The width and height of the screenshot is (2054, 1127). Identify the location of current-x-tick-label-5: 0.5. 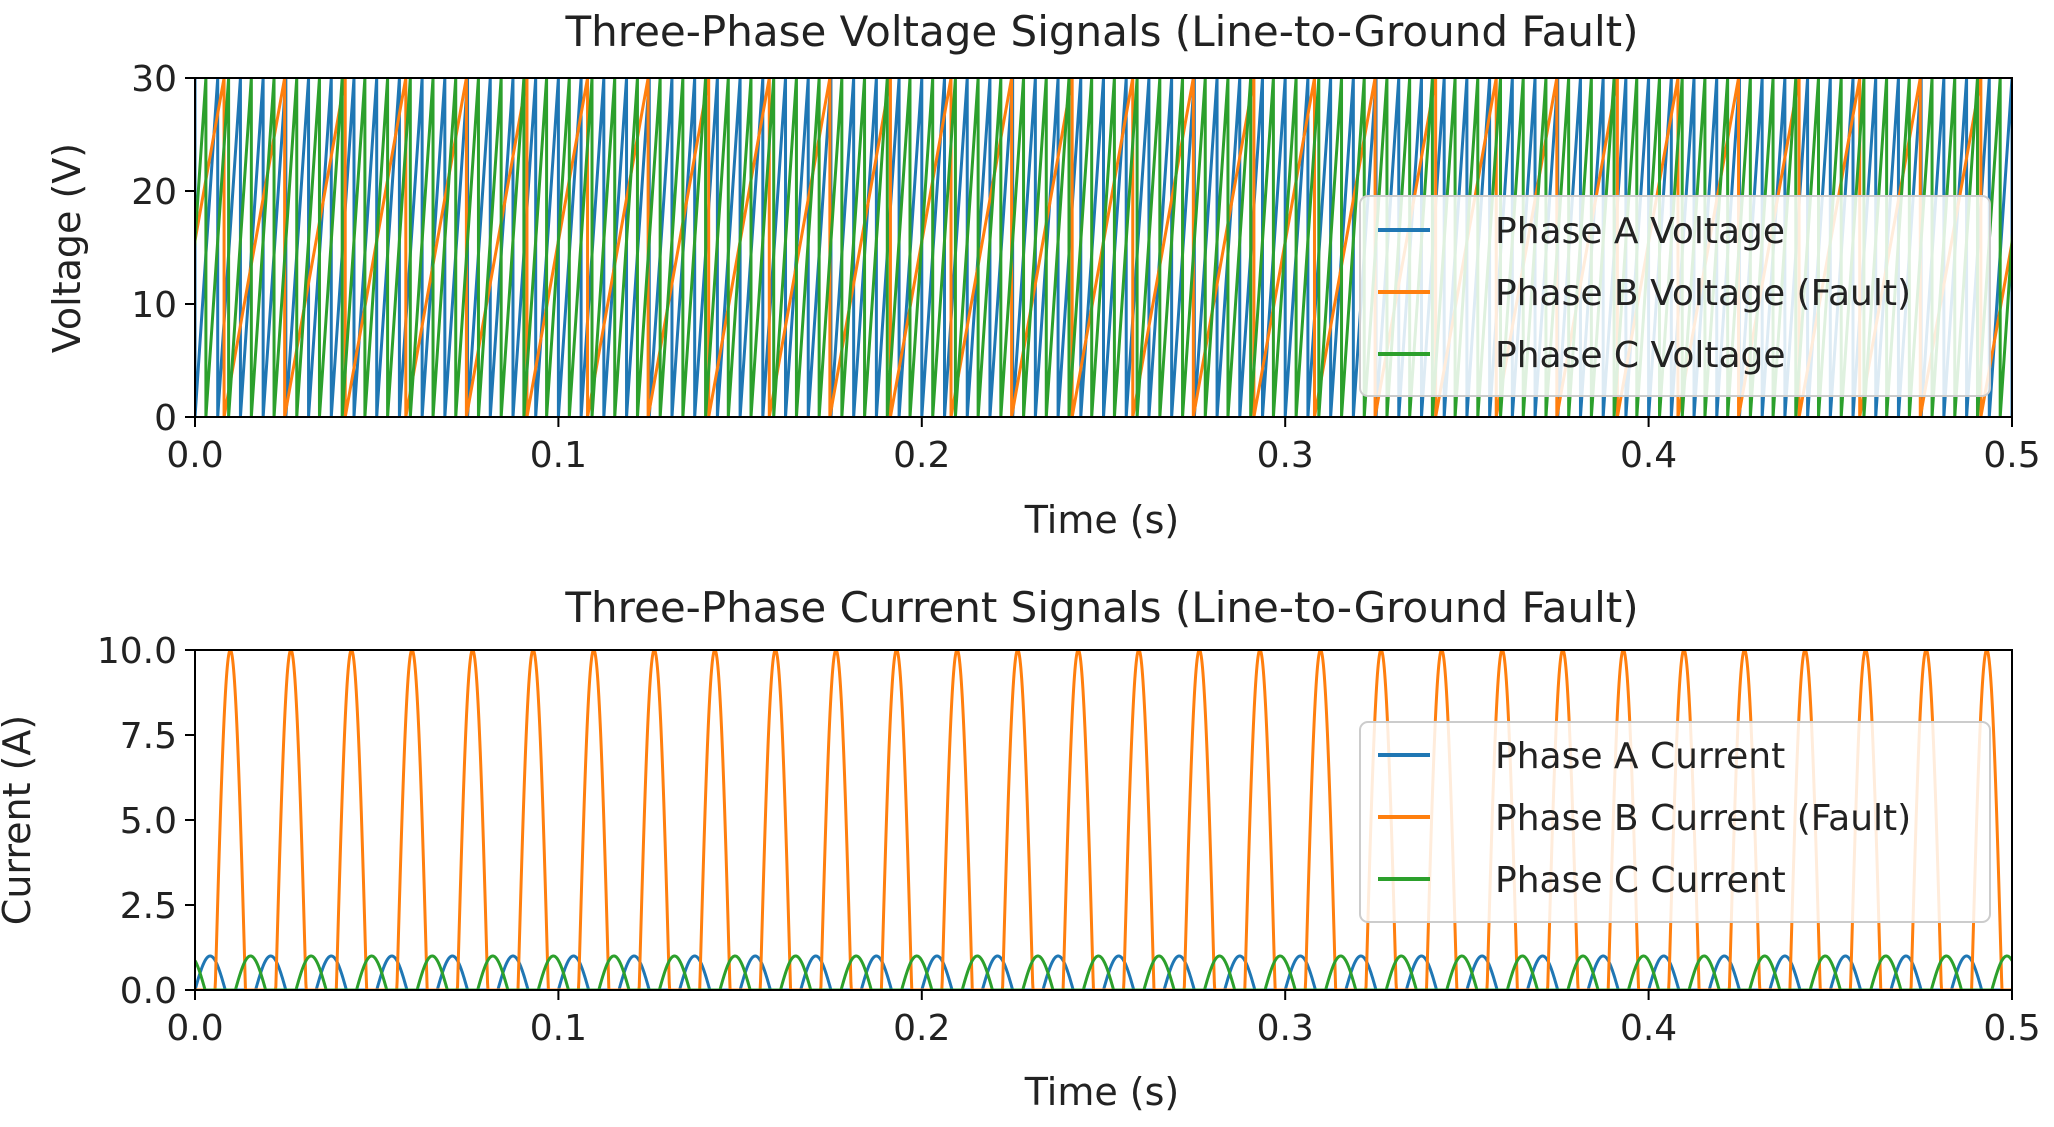
(2011, 1028).